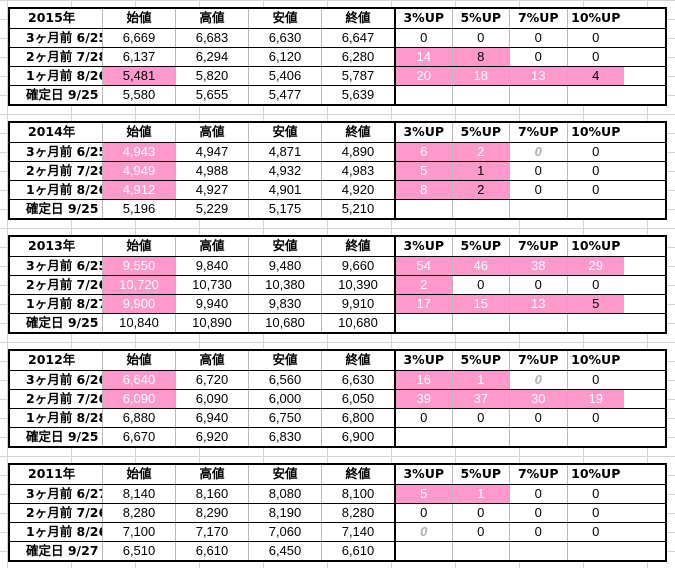 The width and height of the screenshot is (675, 568). I want to click on high-cell: 9,940, so click(211, 304).